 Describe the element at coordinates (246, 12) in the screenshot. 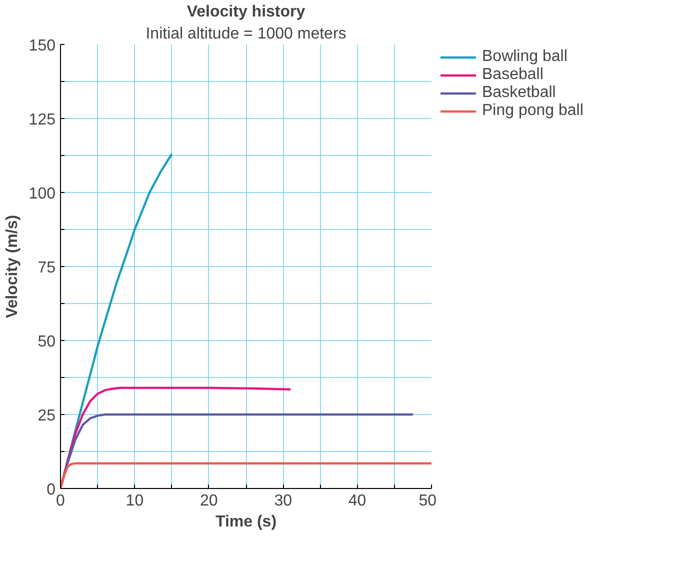

I see `chart-title: Velocity history` at that location.